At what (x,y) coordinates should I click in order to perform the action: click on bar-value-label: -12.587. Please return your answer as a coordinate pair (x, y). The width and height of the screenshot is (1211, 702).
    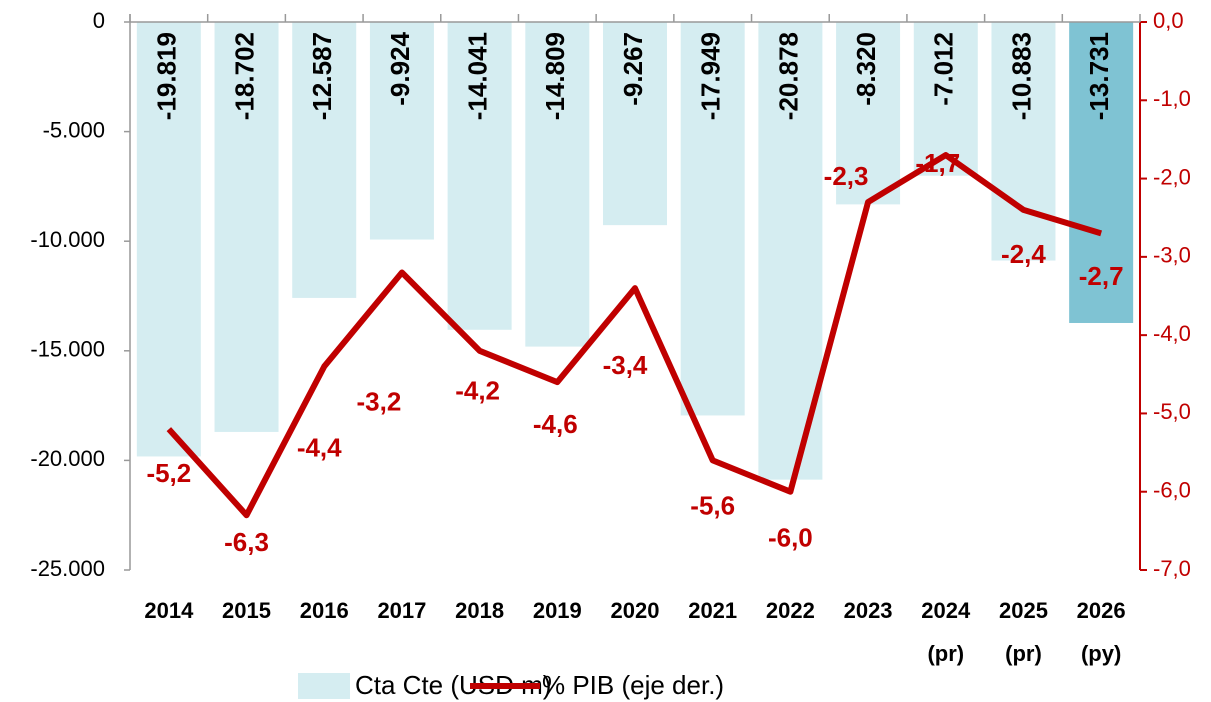
    Looking at the image, I should click on (322, 76).